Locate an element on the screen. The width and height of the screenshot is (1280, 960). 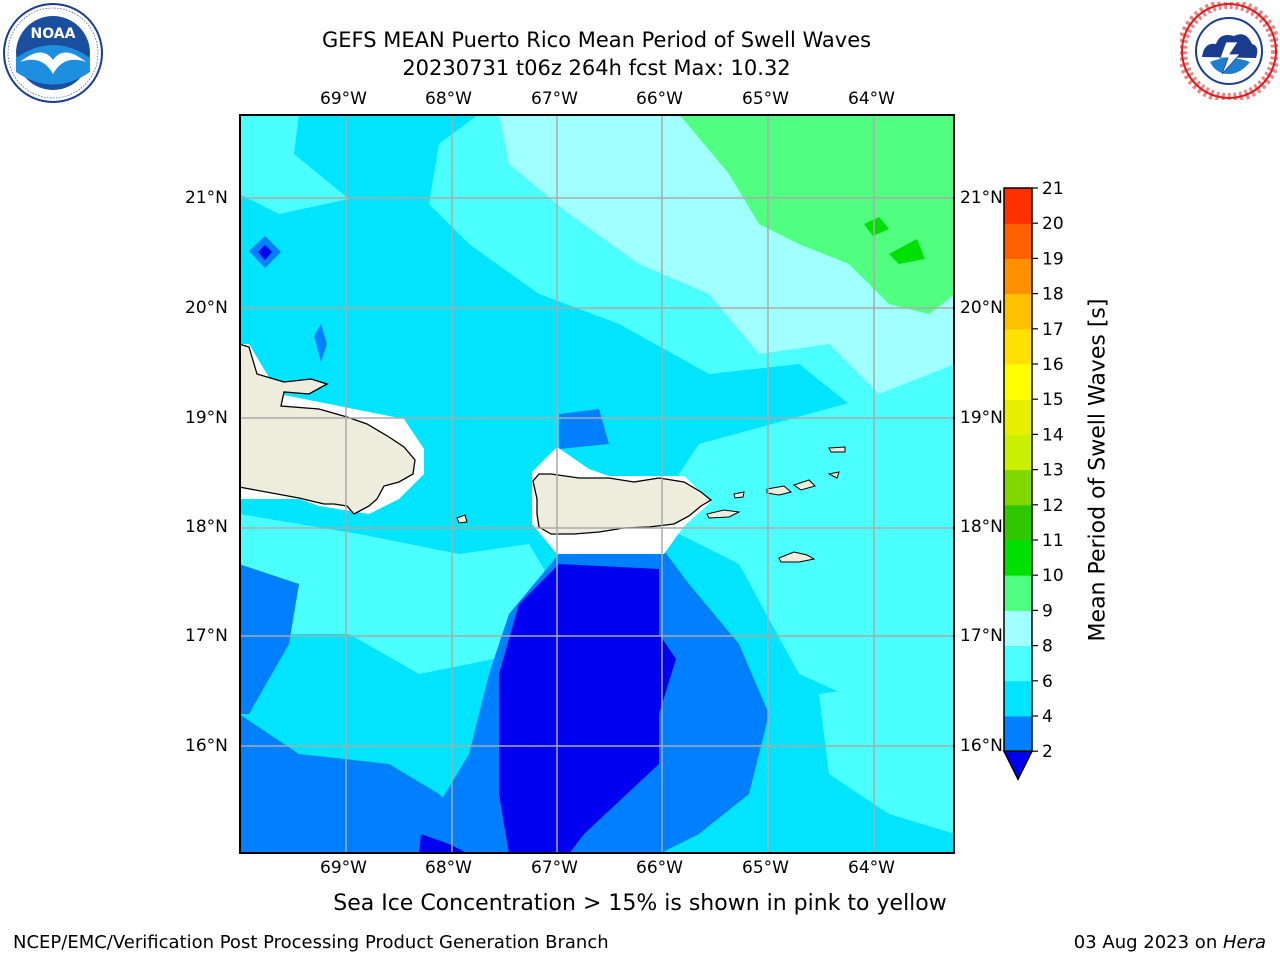
land-puerto-rico is located at coordinates (622, 504).